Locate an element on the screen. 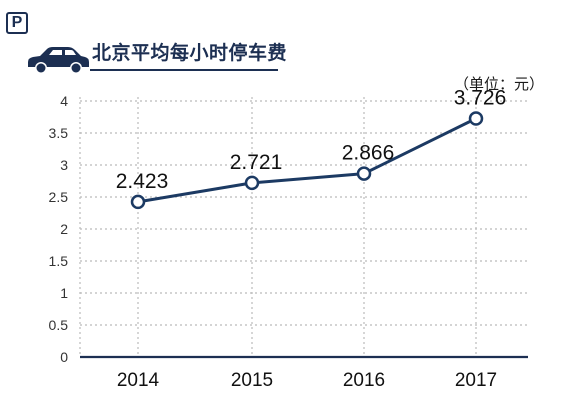 Image resolution: width=580 pixels, height=406 pixels. data-label: 2.423 is located at coordinates (142, 181).